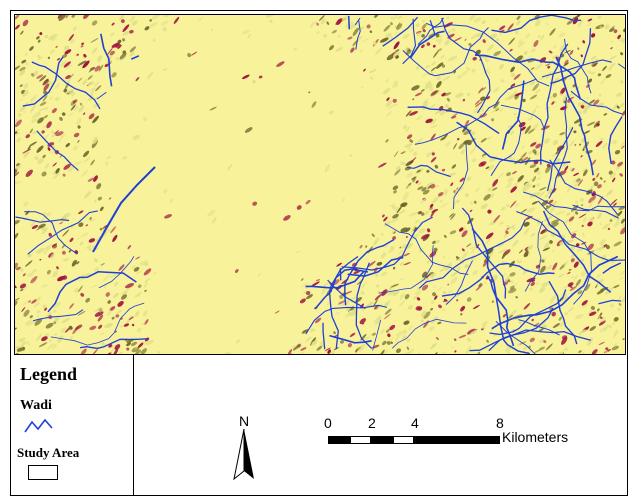 The width and height of the screenshot is (629, 499). Describe the element at coordinates (48, 453) in the screenshot. I see `legend-item-study-area-label: Study Area` at that location.